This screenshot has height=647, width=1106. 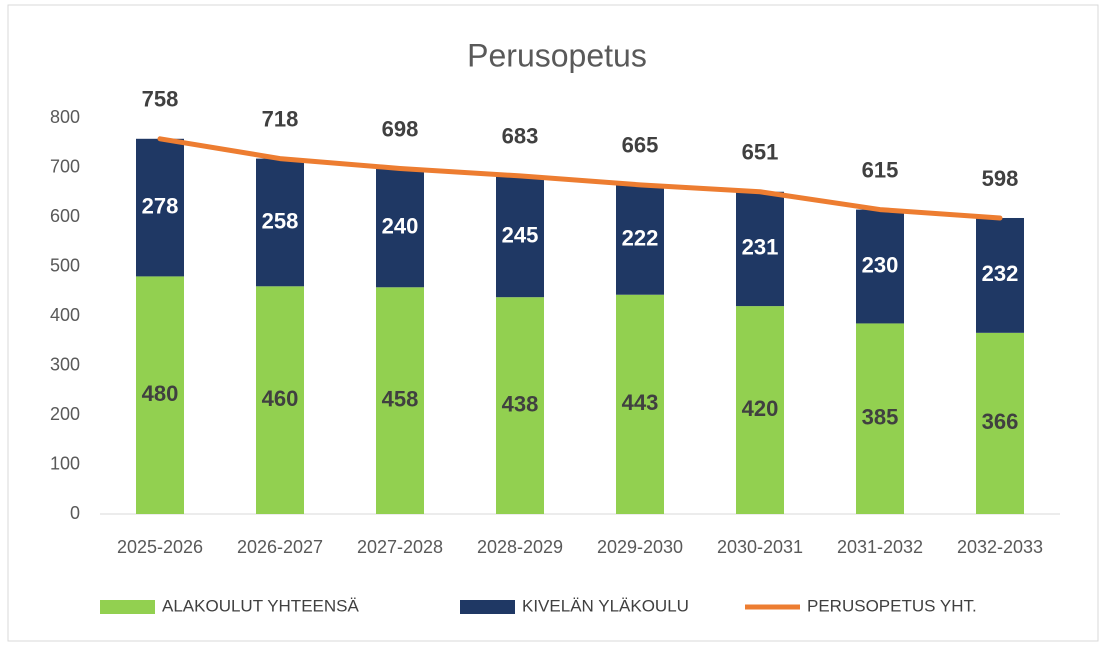 What do you see at coordinates (65, 216) in the screenshot?
I see `y-tick-label: 600` at bounding box center [65, 216].